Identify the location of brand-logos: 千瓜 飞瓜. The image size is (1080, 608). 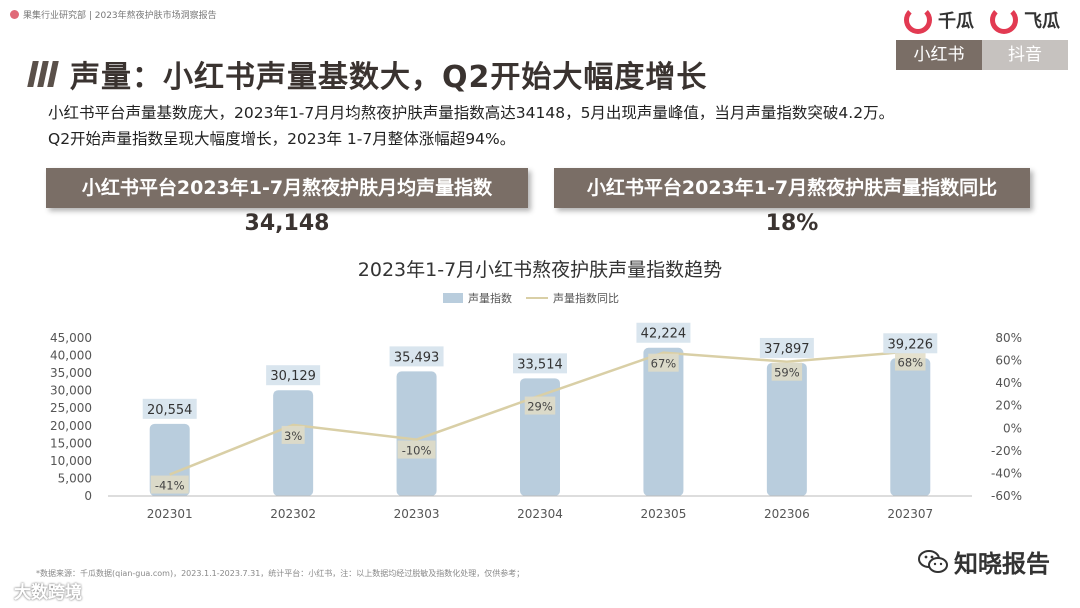
(982, 20).